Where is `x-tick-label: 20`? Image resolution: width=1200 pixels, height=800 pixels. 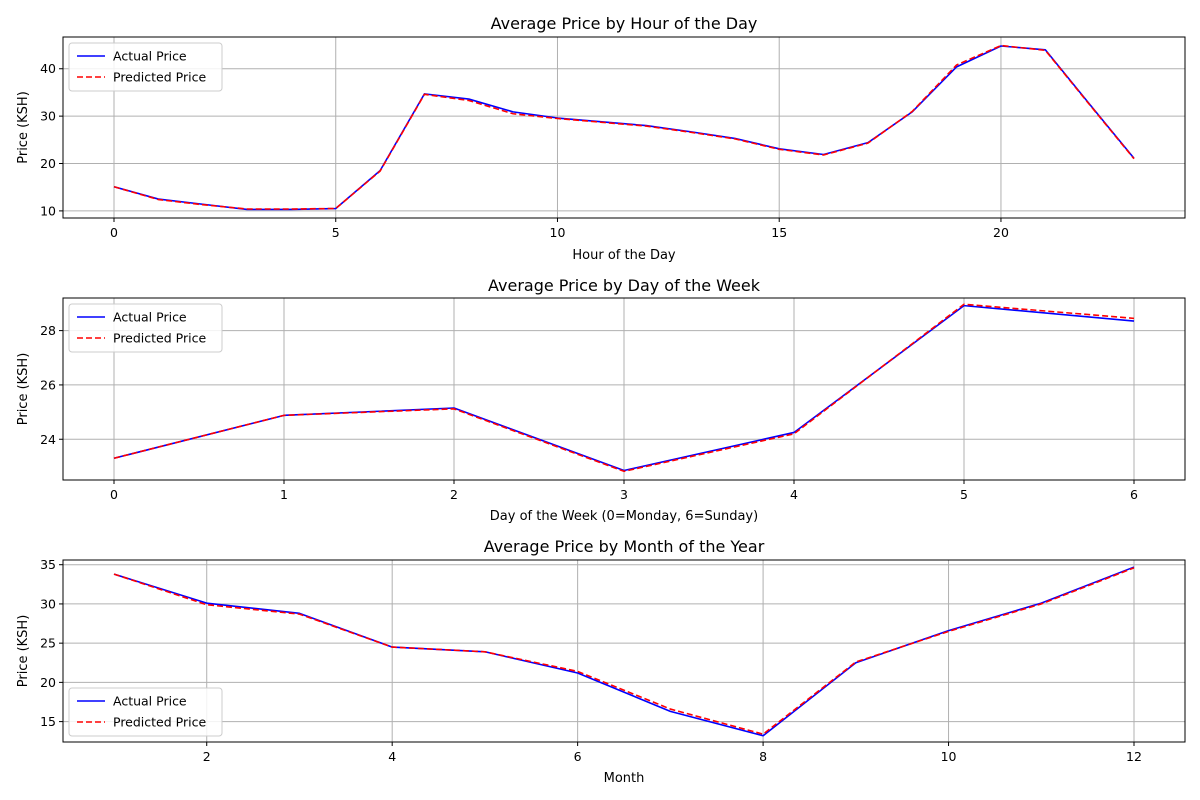
x-tick-label: 20 is located at coordinates (1001, 232).